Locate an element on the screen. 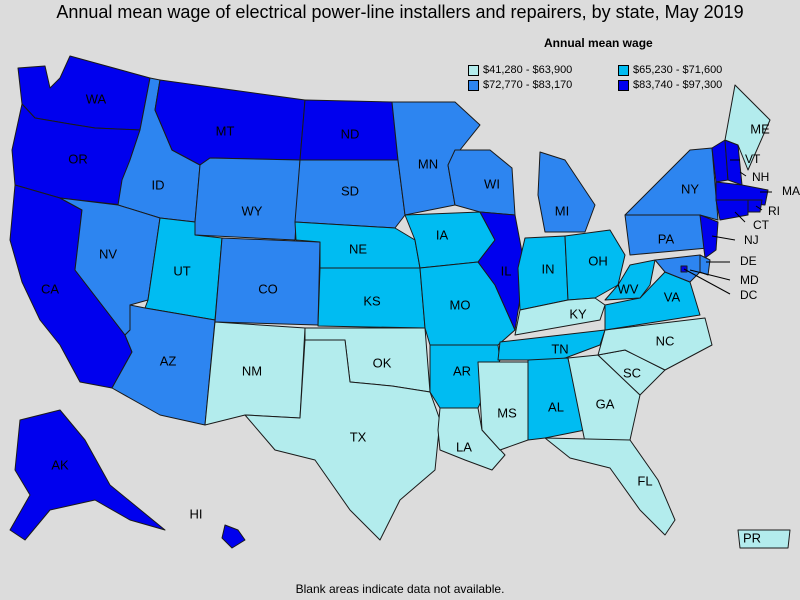 The height and width of the screenshot is (600, 800). state-label-nd: ND is located at coordinates (350, 133).